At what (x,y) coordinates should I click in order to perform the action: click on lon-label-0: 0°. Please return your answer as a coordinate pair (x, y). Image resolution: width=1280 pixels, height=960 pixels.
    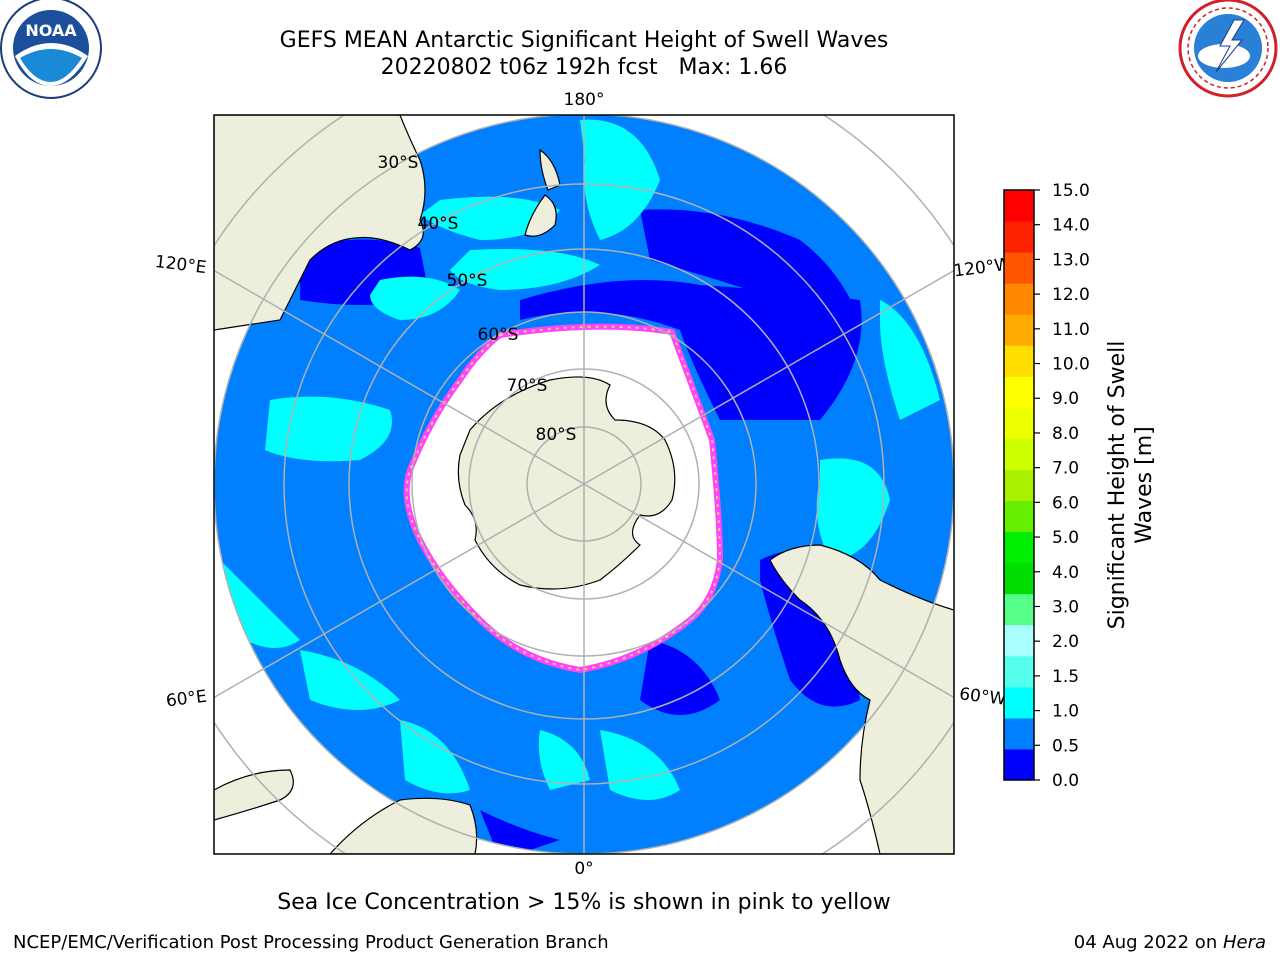
    Looking at the image, I should click on (583, 869).